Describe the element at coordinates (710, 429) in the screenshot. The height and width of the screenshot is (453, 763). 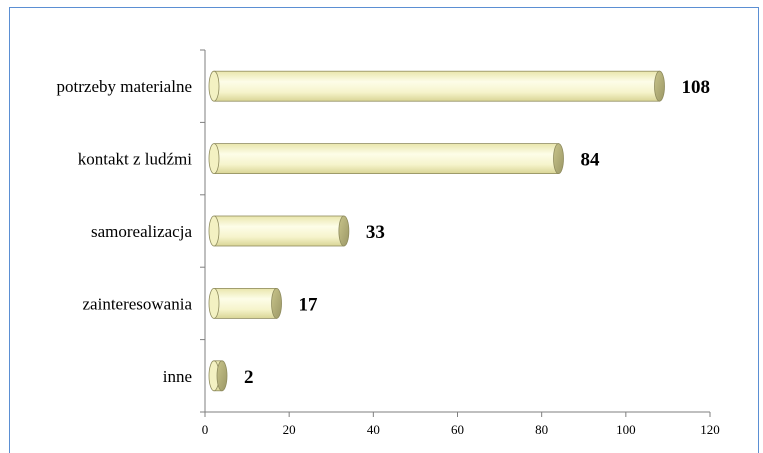
I see `x-tick-label: 120` at that location.